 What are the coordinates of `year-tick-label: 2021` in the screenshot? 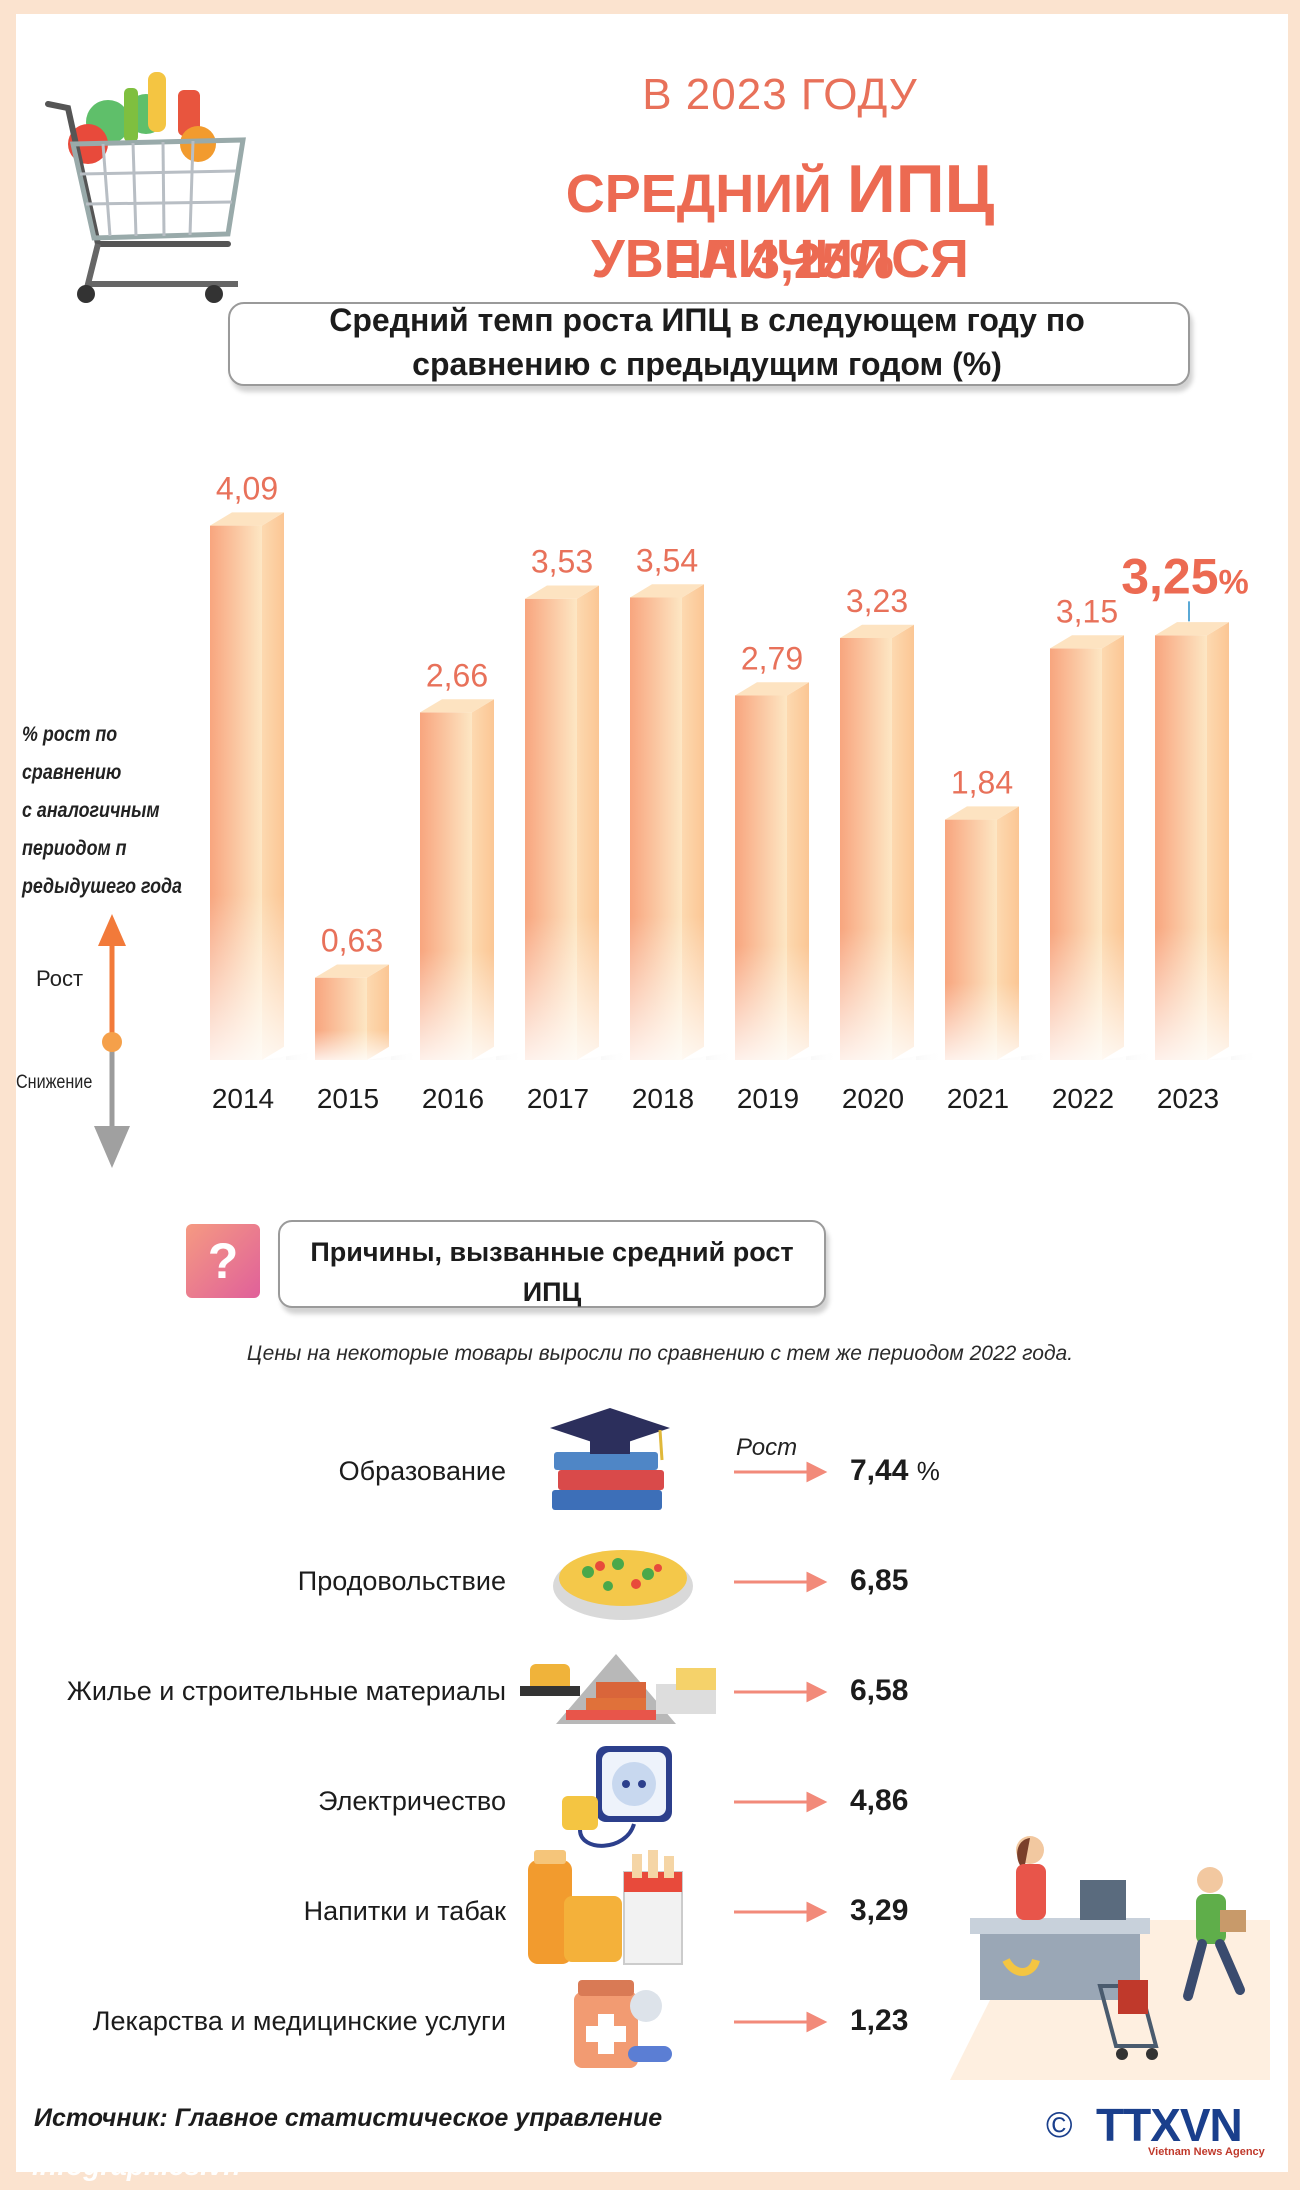 It's located at (978, 1098).